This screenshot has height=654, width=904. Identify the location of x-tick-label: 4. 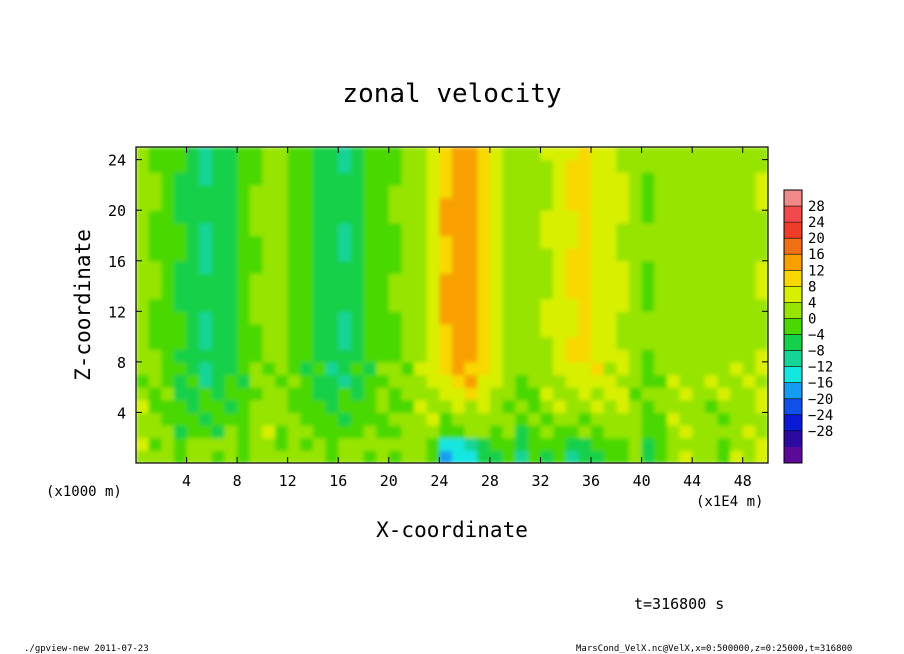
(186, 481).